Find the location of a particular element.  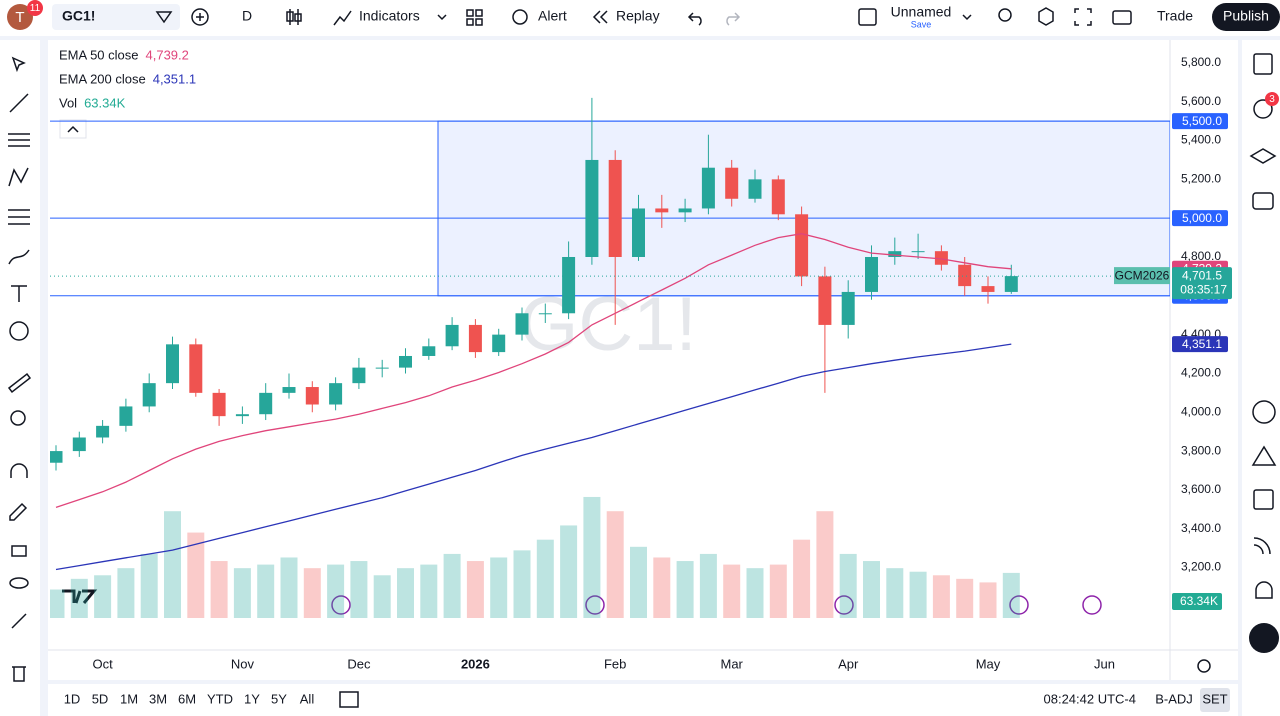

layout-icon is located at coordinates (867, 17).